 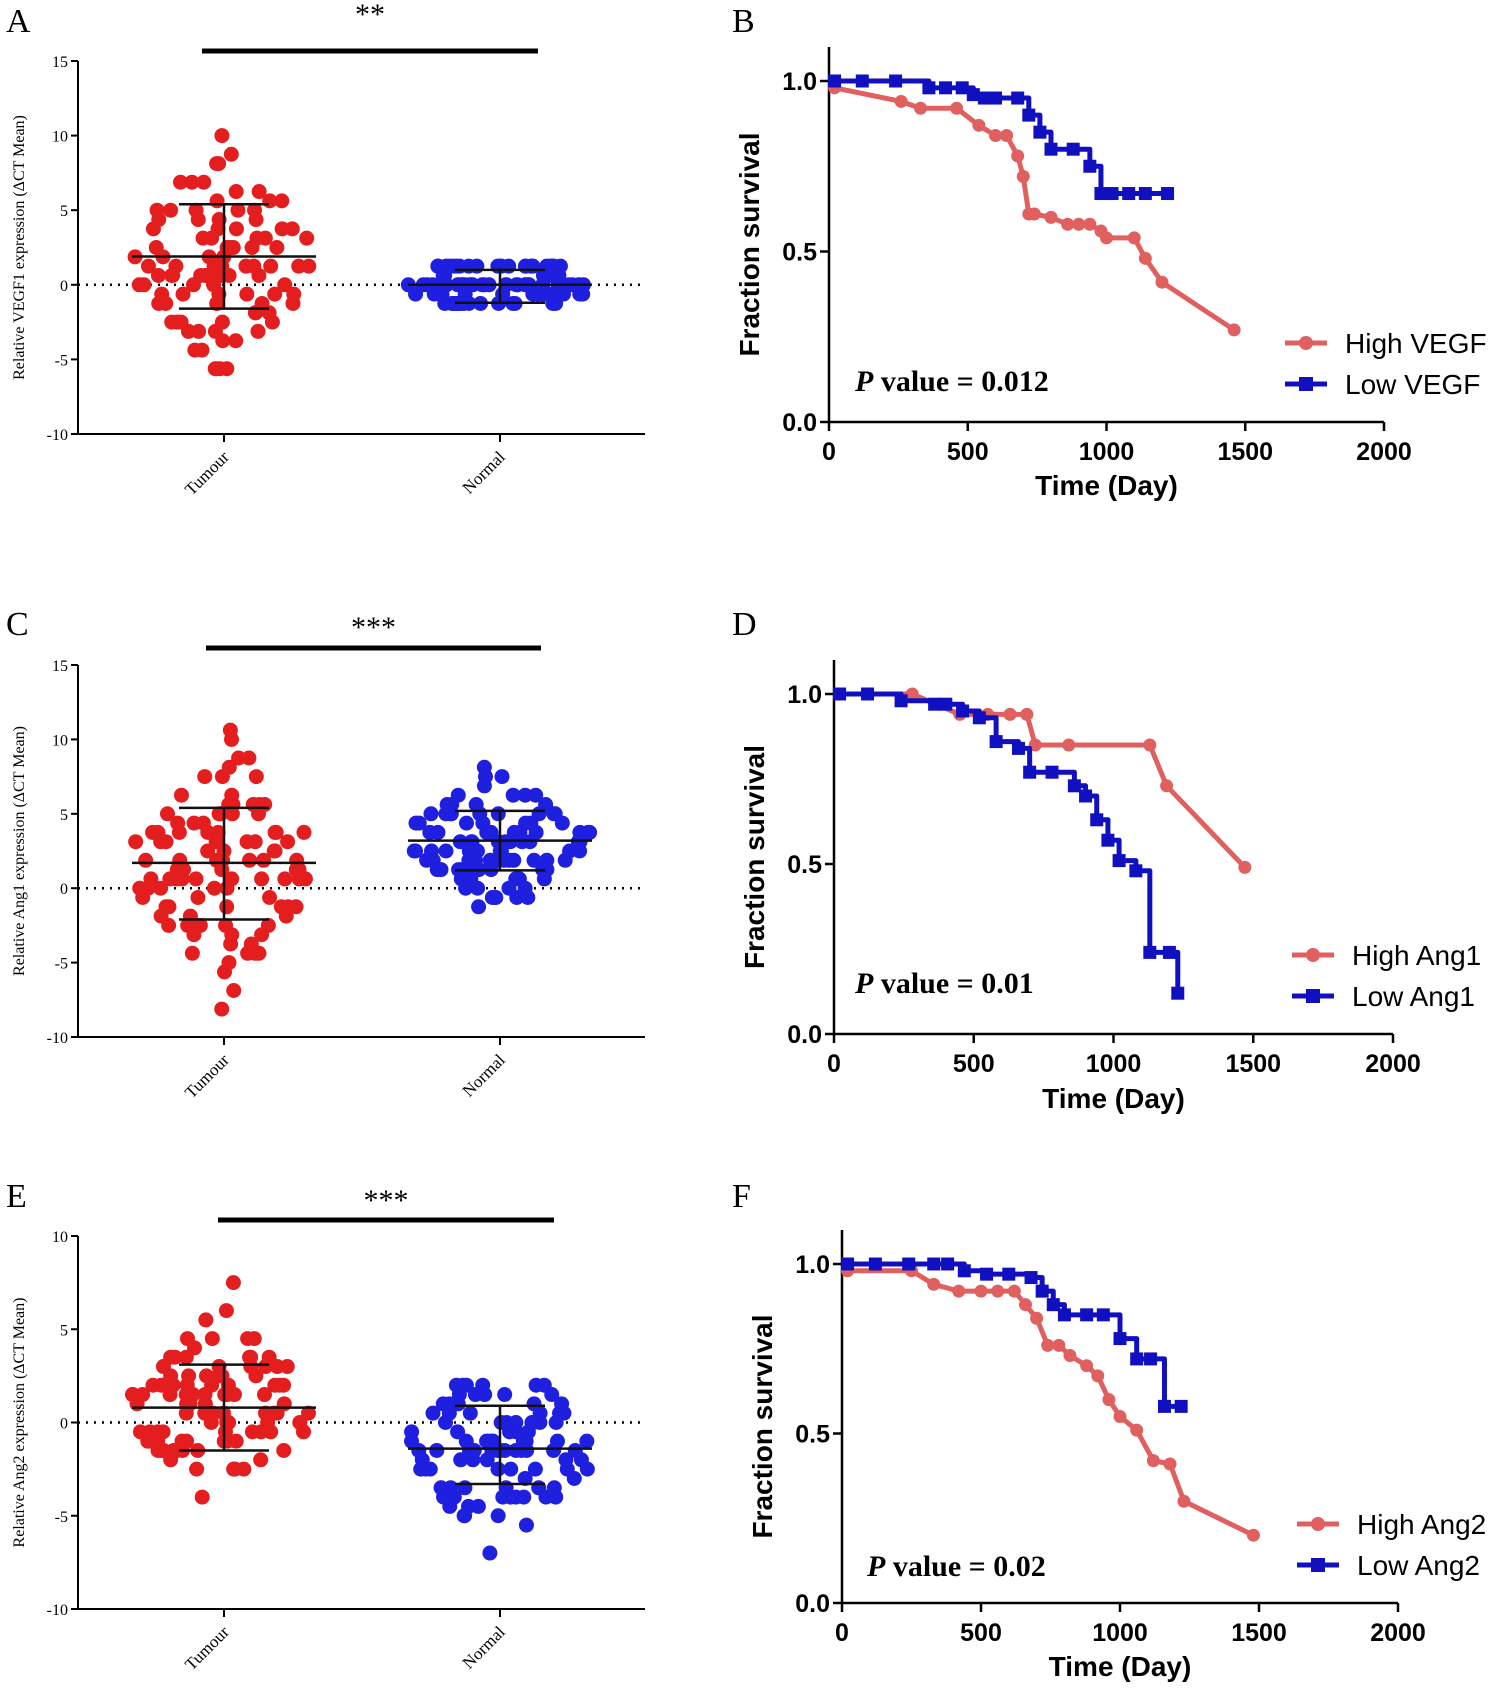 I want to click on x-tick-label: Tumour, so click(x=207, y=473).